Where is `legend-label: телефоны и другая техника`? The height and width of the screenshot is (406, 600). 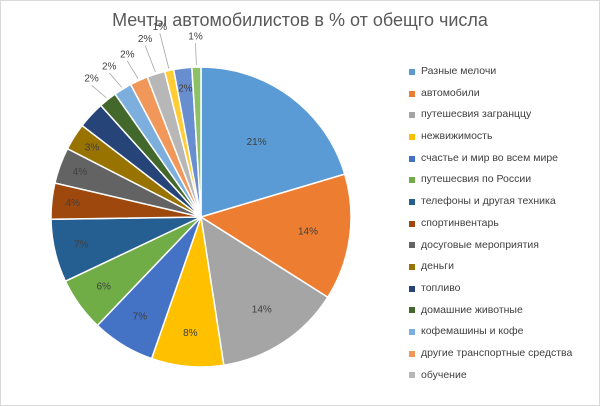
legend-label: телефоны и другая техника is located at coordinates (488, 201).